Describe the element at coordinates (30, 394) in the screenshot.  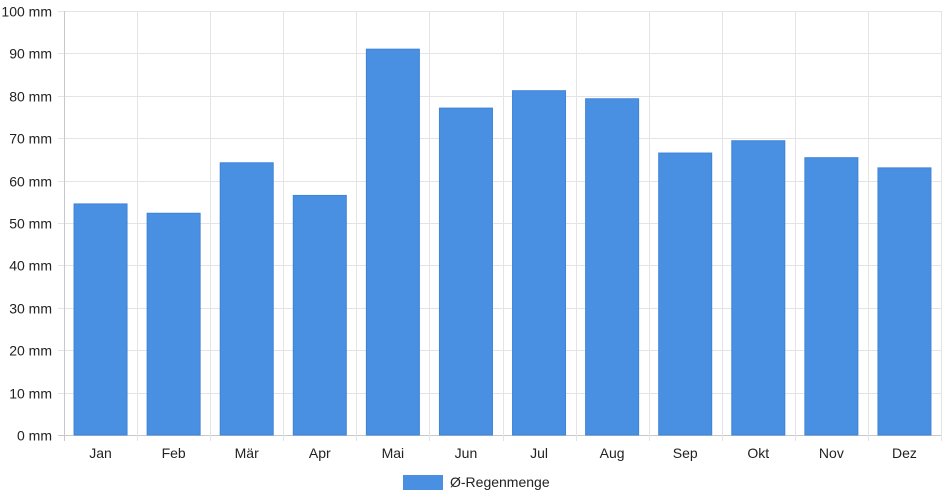
I see `y-tick-label: 10 mm` at that location.